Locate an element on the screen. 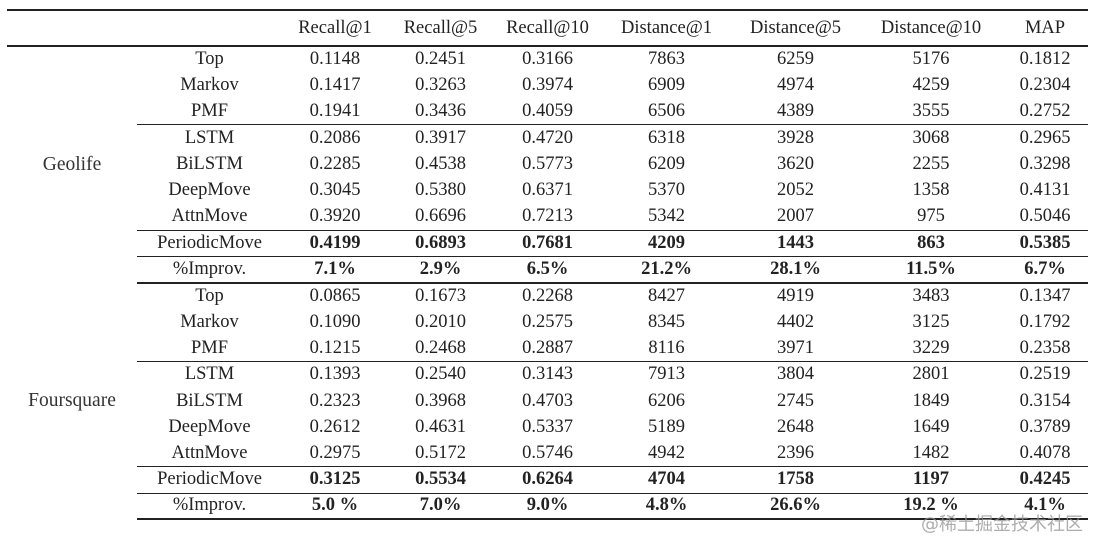 This screenshot has width=1097, height=544. metric-value: 6909 is located at coordinates (666, 84).